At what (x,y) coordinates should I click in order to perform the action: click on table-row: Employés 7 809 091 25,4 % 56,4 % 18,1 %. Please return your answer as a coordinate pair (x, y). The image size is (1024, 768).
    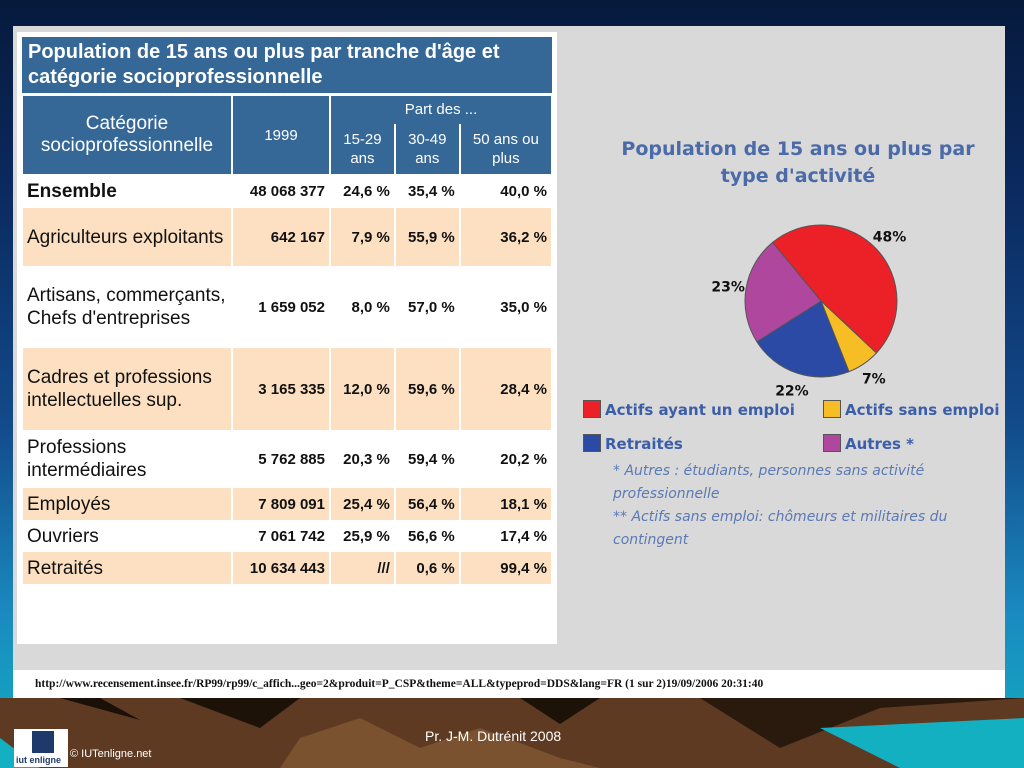
    Looking at the image, I should click on (287, 504).